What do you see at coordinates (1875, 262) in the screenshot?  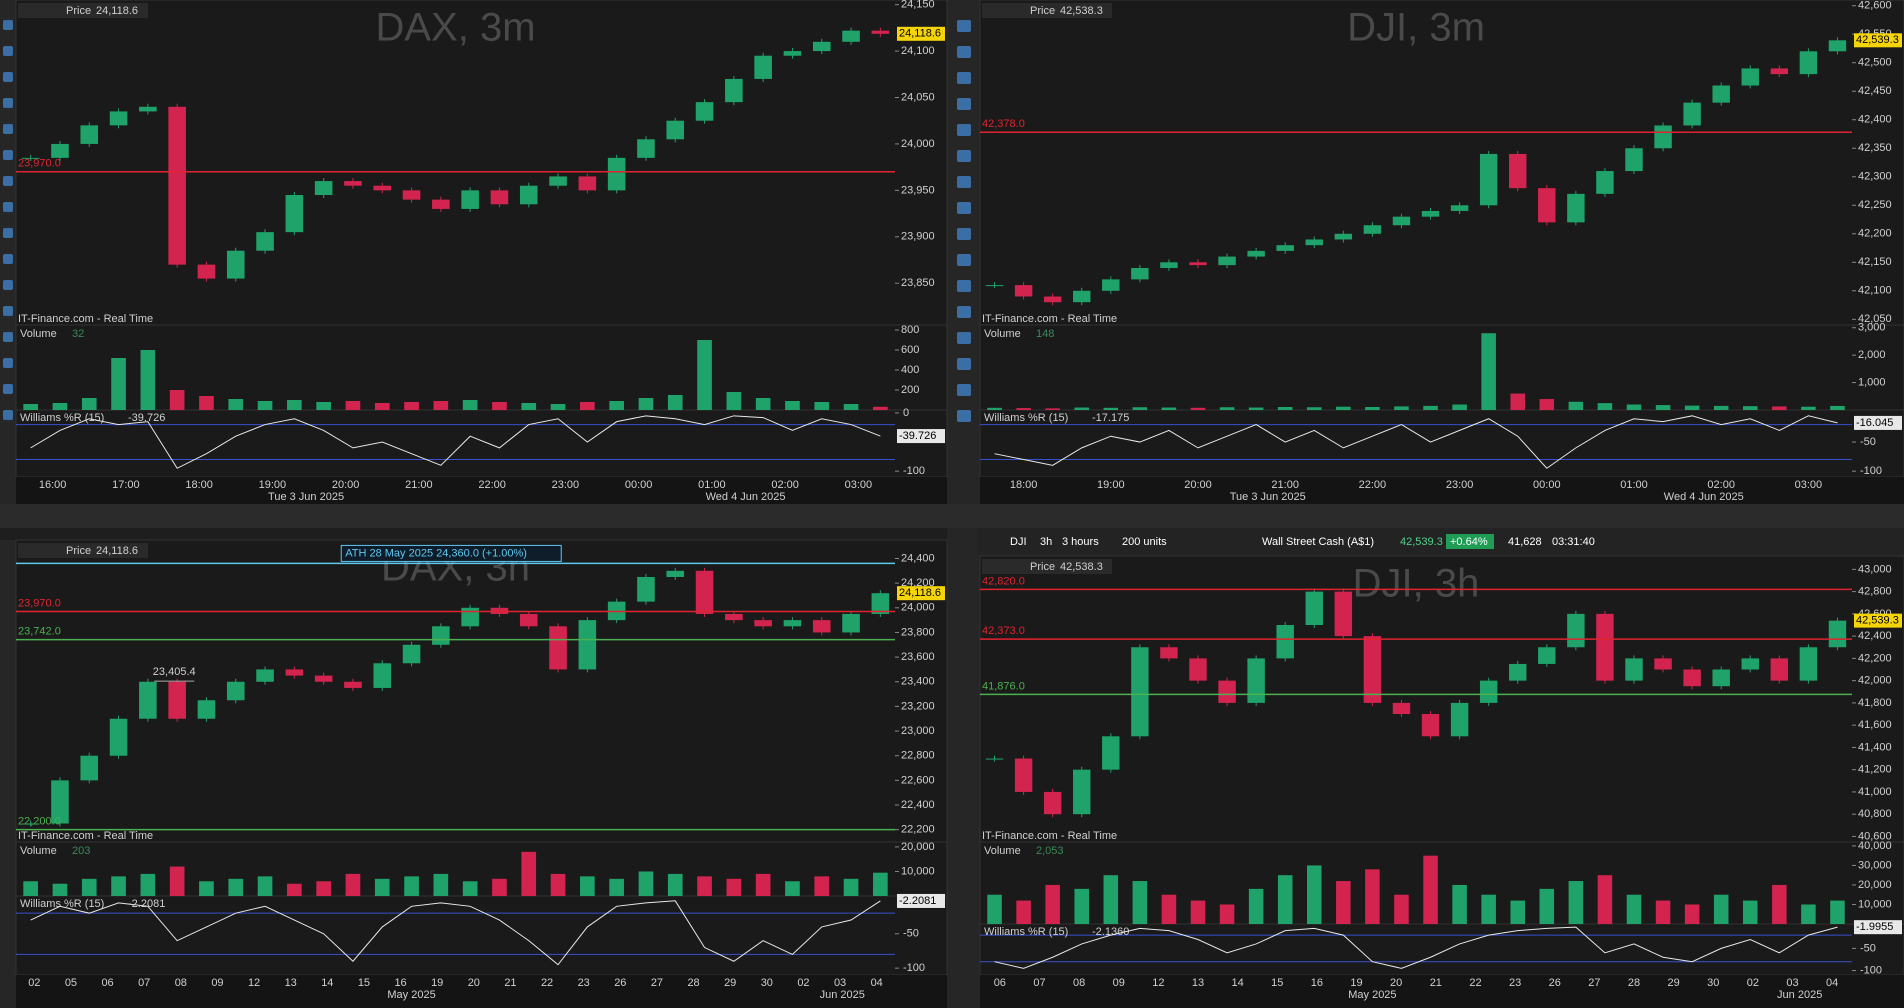 I see `y-tick-label: 42,150` at bounding box center [1875, 262].